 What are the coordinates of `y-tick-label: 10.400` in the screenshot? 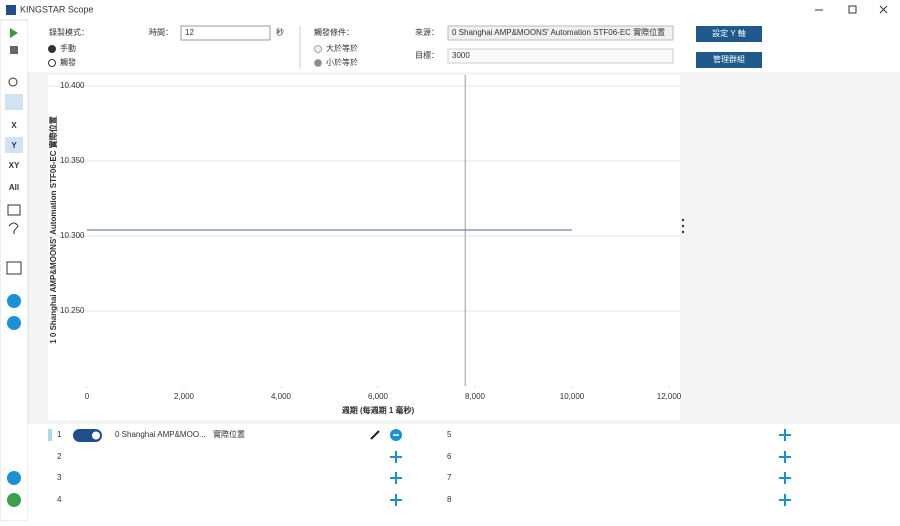 It's located at (72, 85).